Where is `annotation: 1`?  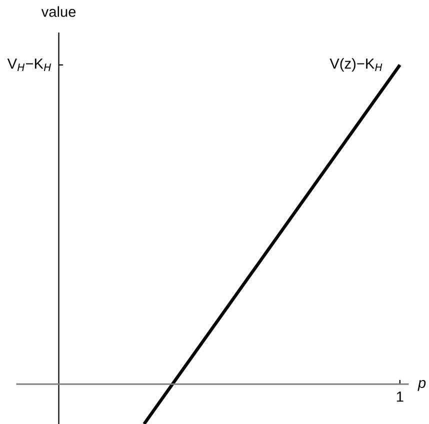 annotation: 1 is located at coordinates (400, 397).